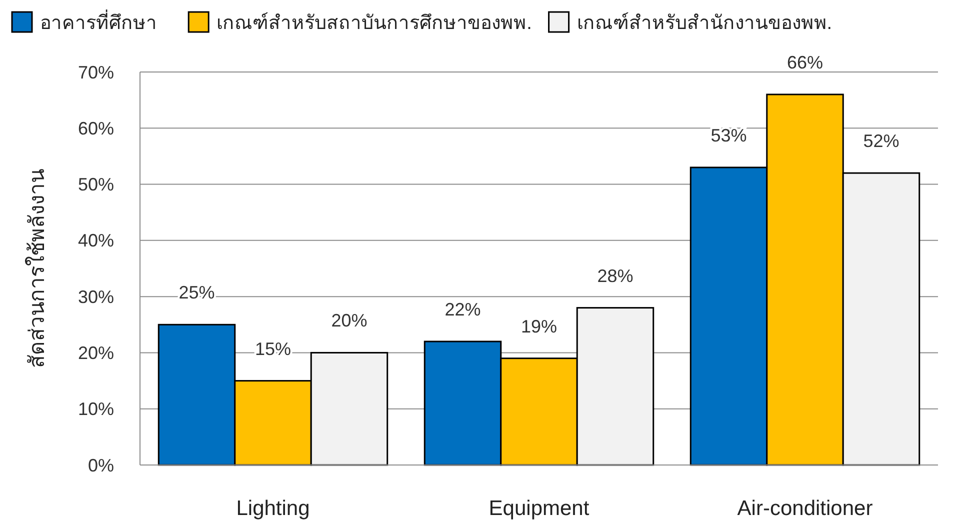 This screenshot has height=527, width=965. Describe the element at coordinates (96, 184) in the screenshot. I see `y-tick-label: 50%` at that location.